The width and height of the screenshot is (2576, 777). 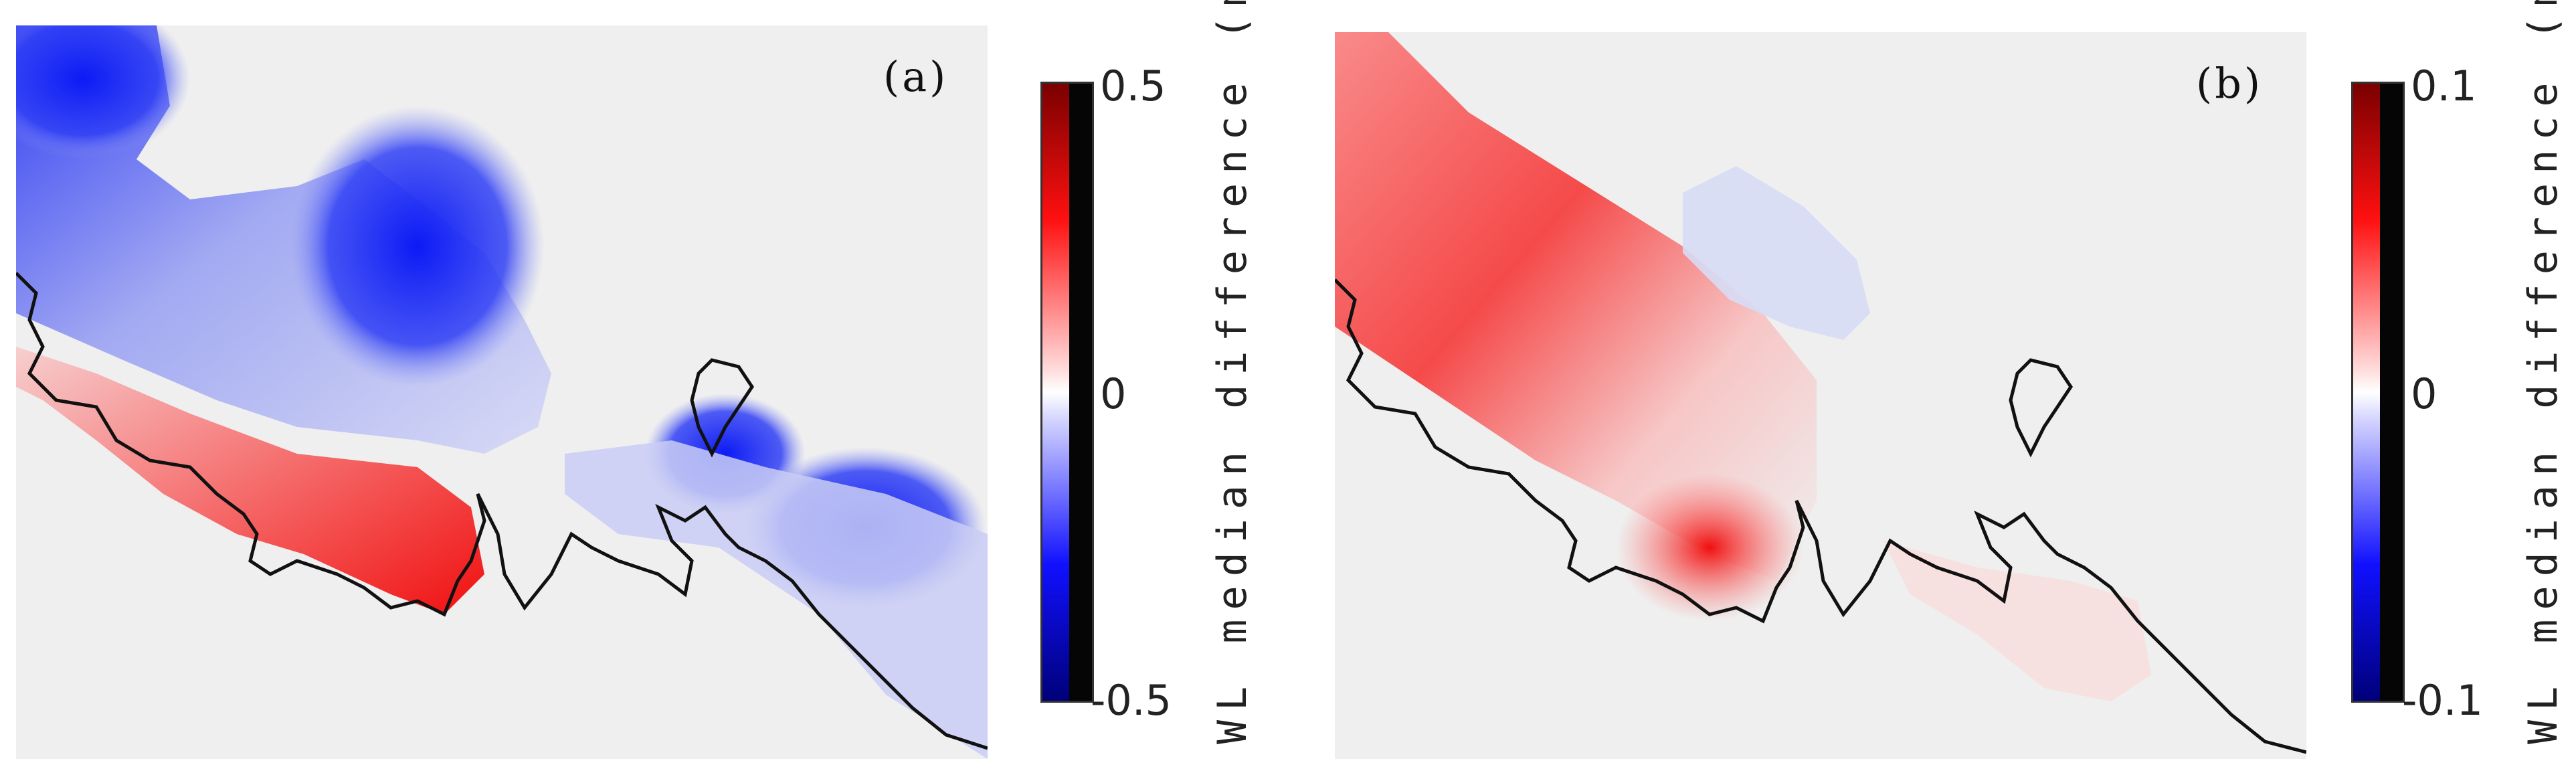 I want to click on coastline-a-peninsula, so click(x=722, y=408).